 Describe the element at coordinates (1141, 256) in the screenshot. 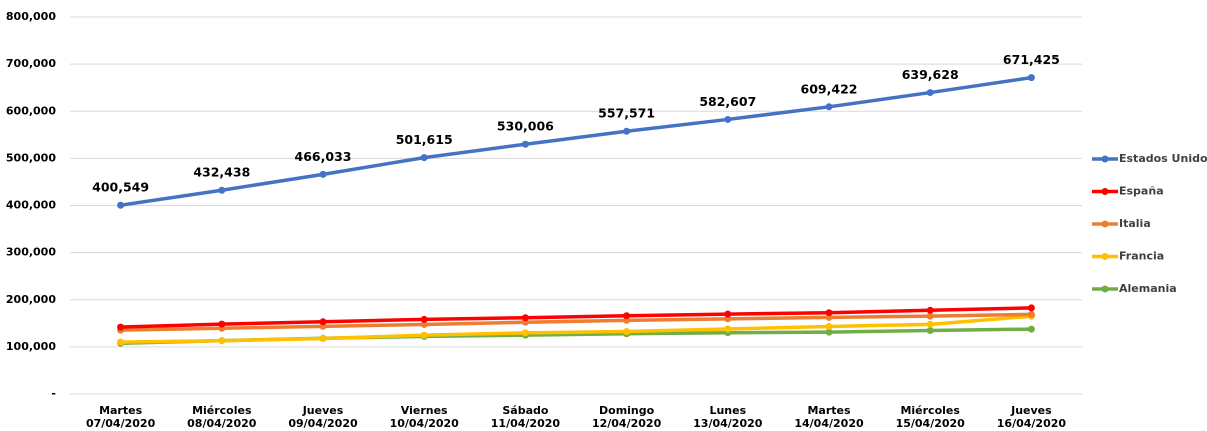

I see `legend-label: Francia` at that location.